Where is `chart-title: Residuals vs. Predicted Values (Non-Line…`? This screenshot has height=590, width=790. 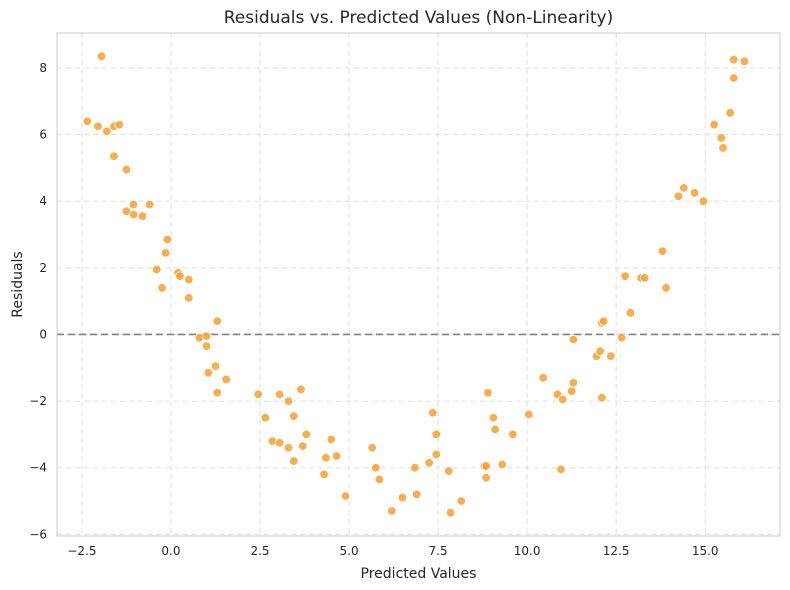 chart-title: Residuals vs. Predicted Values (Non-Line… is located at coordinates (419, 18).